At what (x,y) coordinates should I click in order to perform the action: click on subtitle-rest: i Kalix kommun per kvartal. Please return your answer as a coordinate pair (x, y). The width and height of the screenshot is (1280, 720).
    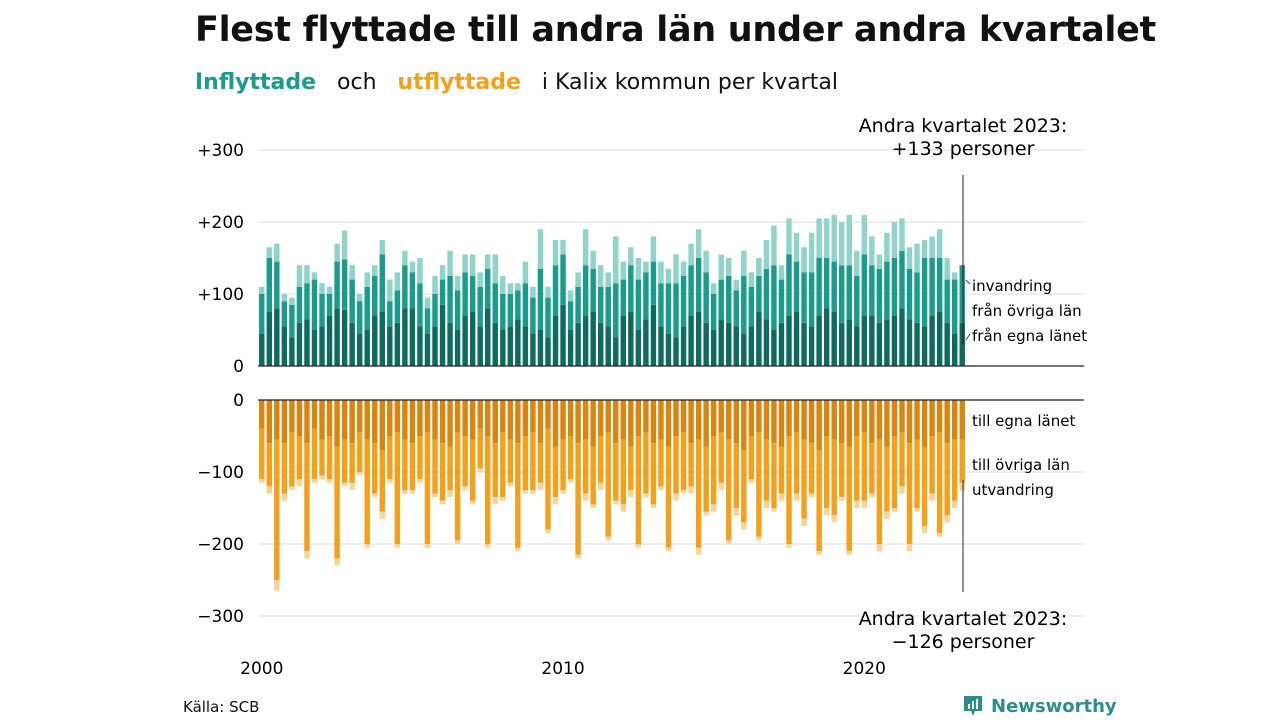
    Looking at the image, I should click on (689, 82).